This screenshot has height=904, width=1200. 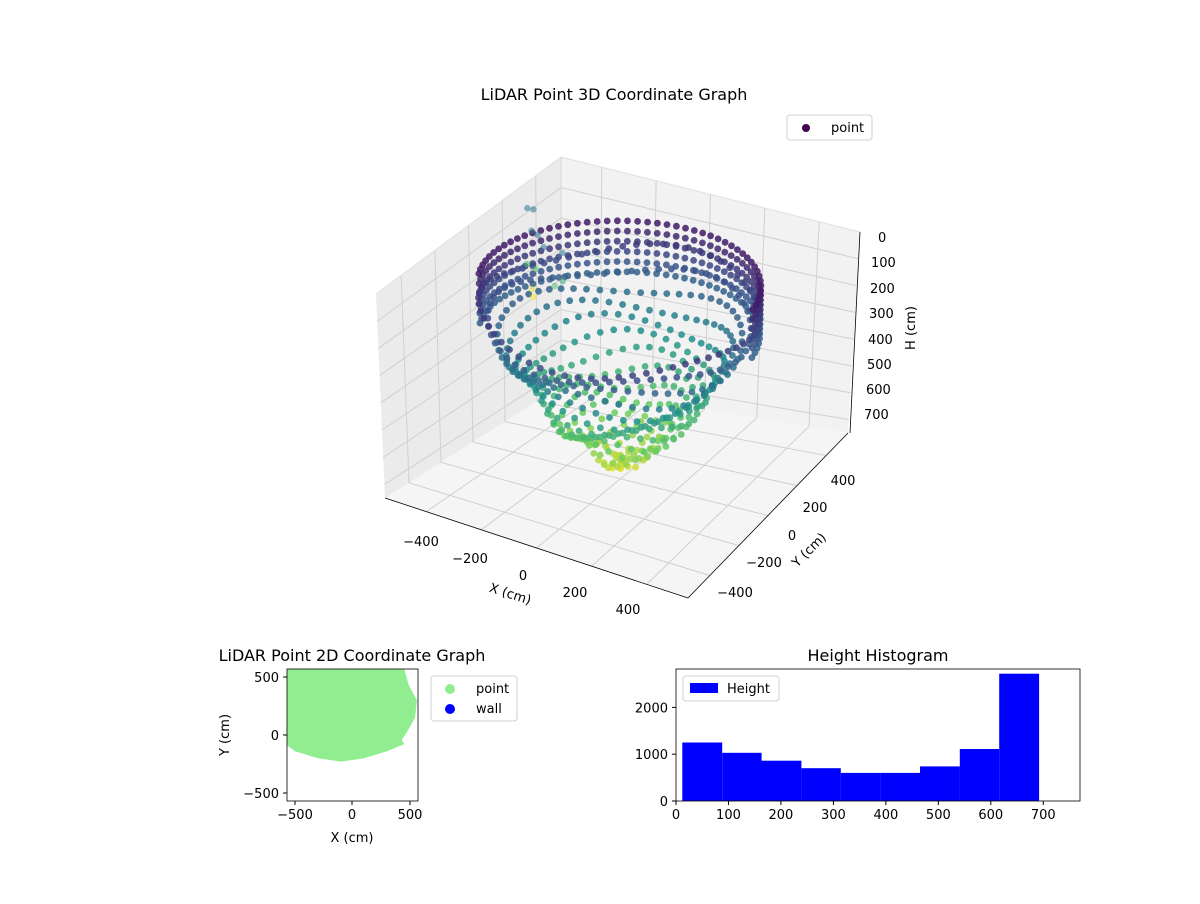 What do you see at coordinates (938, 815) in the screenshot?
I see `histogram-x-tick-label: 500` at bounding box center [938, 815].